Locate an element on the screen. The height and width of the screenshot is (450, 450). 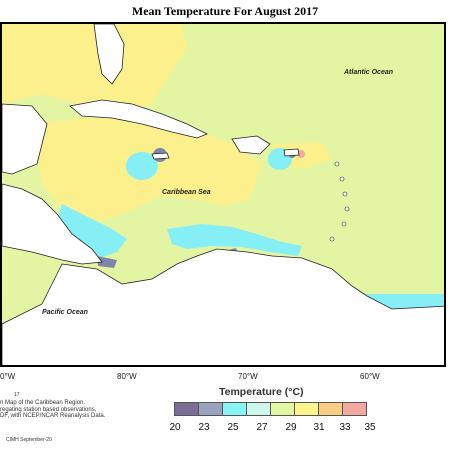
legend-tick: 35 is located at coordinates (370, 427).